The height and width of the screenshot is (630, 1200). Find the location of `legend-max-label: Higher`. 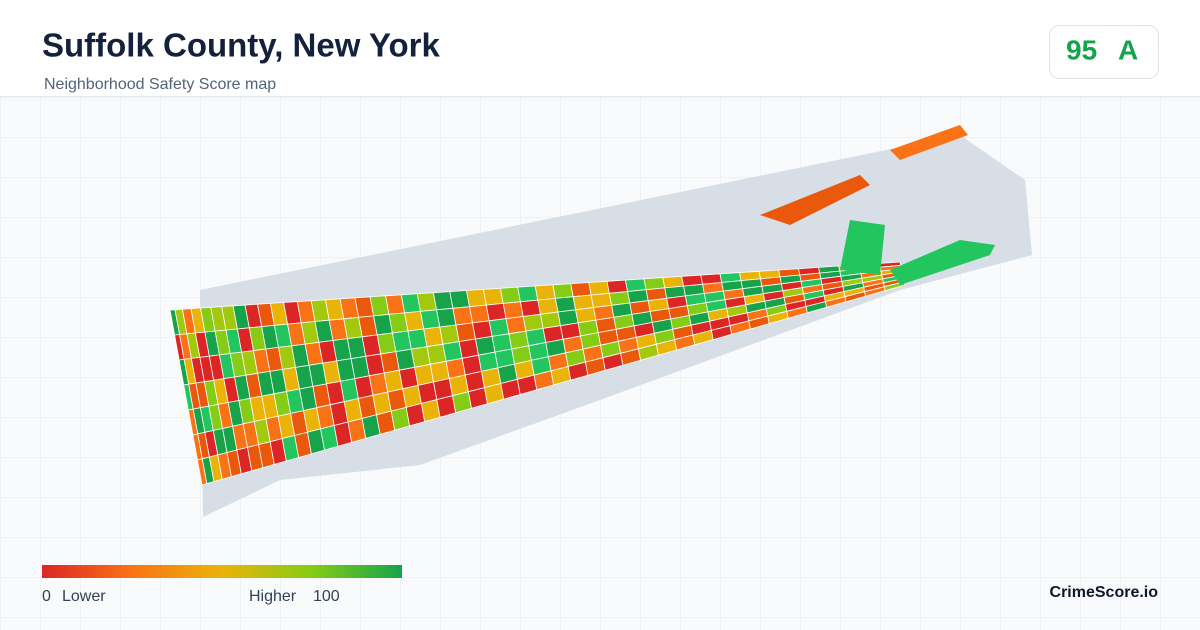

legend-max-label: Higher is located at coordinates (273, 596).